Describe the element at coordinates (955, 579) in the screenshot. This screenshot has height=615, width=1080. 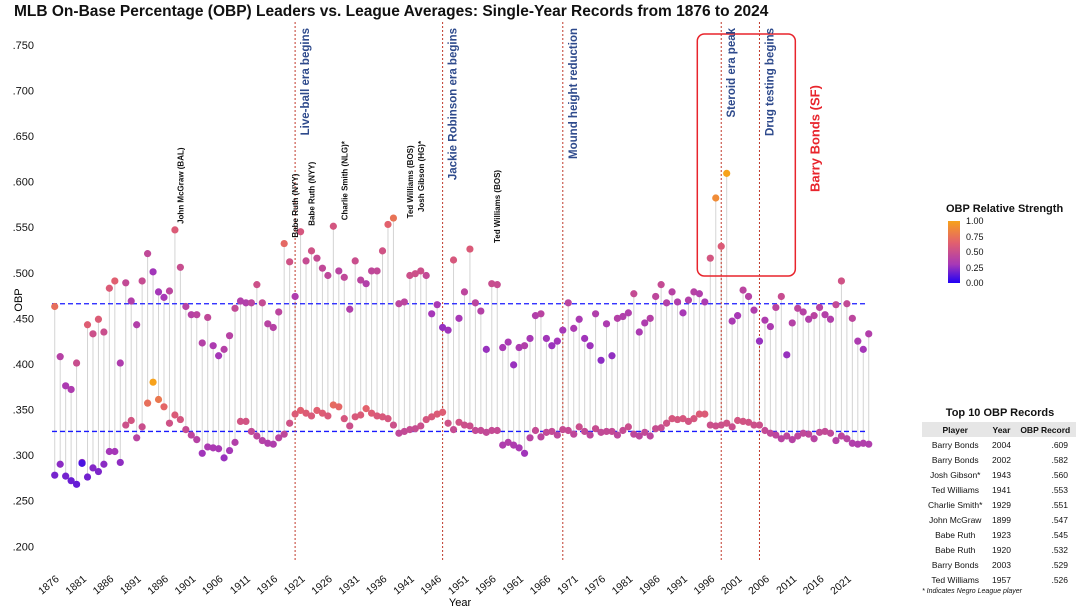
I see `cell-player: Ted Williams` at that location.